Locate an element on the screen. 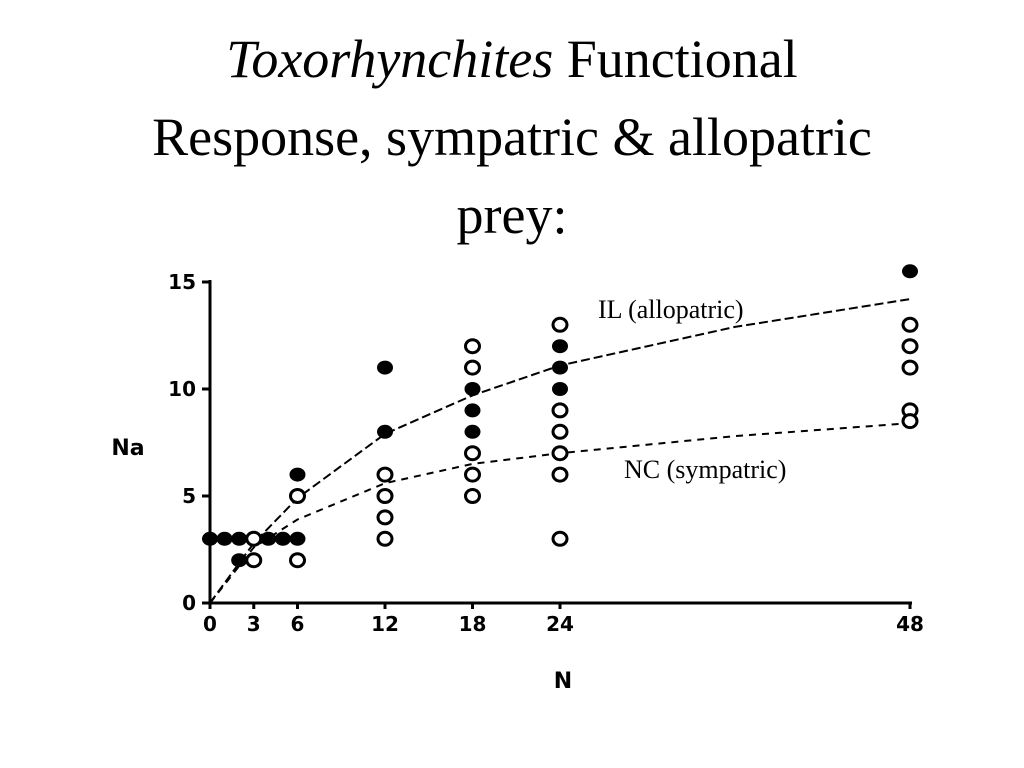 The image size is (1024, 768). x-tick-label: 3 is located at coordinates (254, 624).